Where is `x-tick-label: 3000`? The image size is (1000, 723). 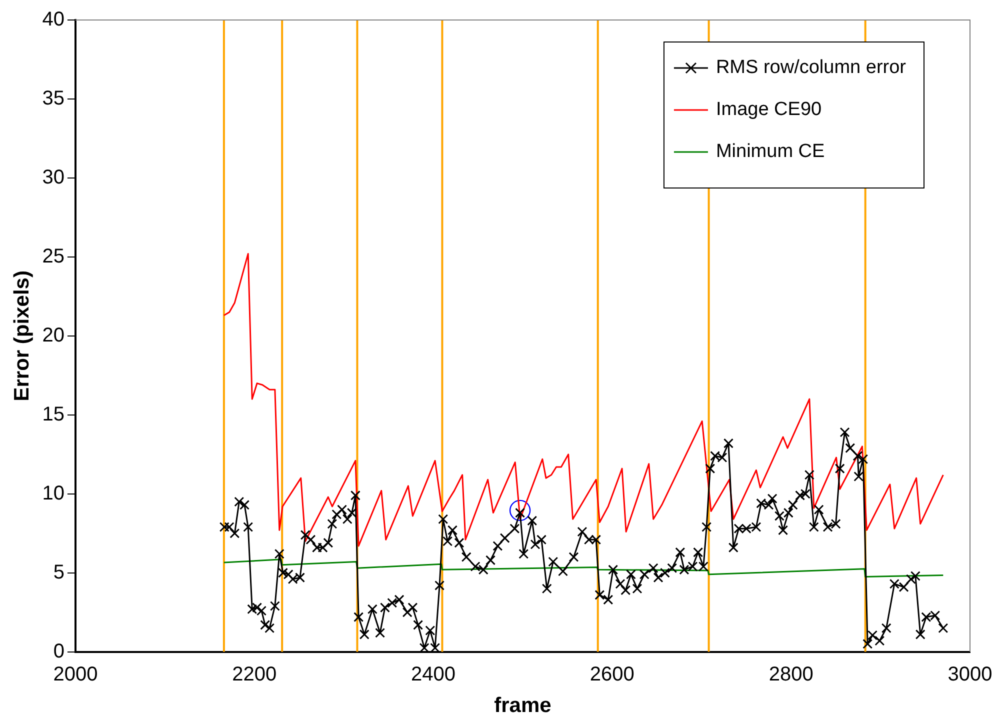
x-tick-label: 3000 is located at coordinates (970, 674).